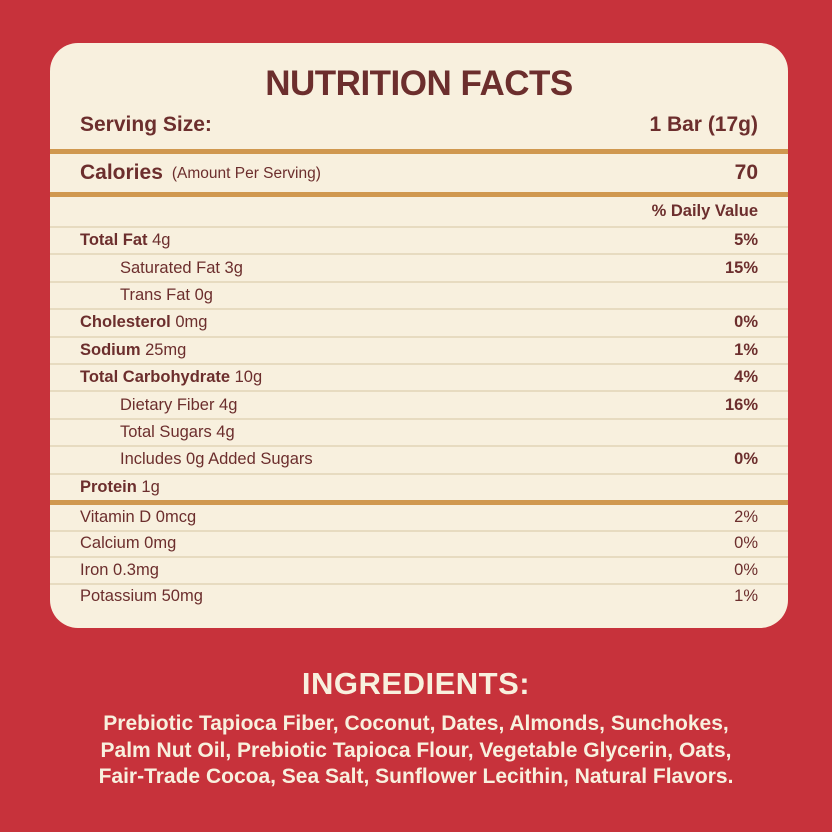 The image size is (832, 832). What do you see at coordinates (746, 349) in the screenshot?
I see `nutrient-daily-value: 1%` at bounding box center [746, 349].